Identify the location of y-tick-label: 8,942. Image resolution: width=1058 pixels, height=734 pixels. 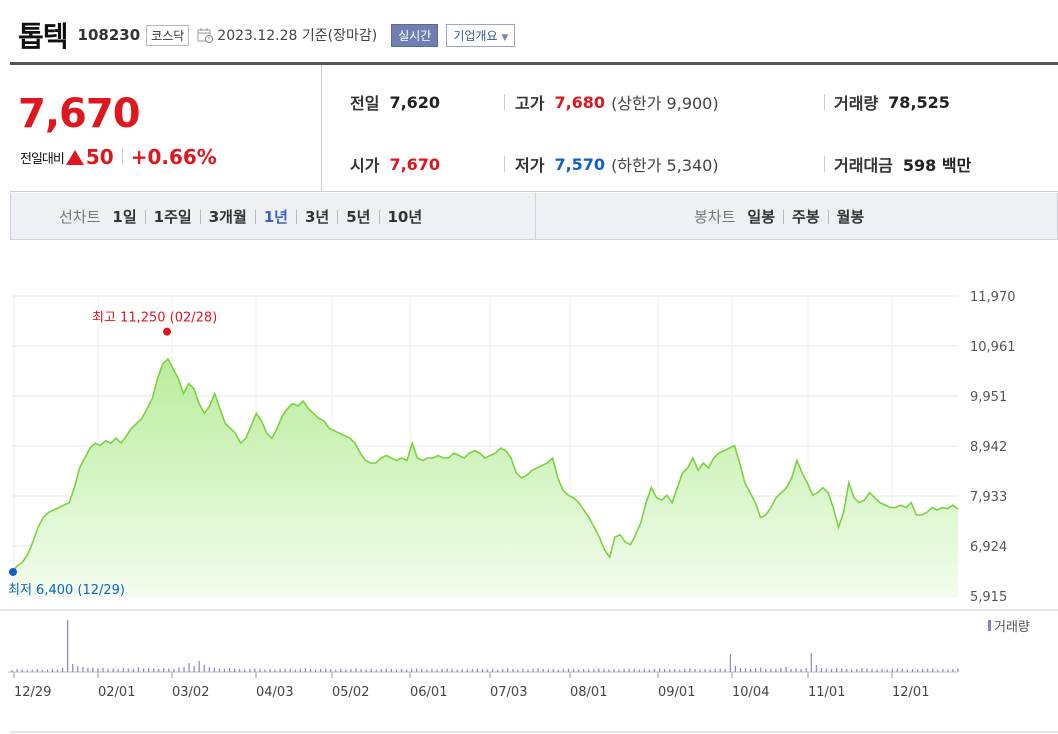
(988, 447).